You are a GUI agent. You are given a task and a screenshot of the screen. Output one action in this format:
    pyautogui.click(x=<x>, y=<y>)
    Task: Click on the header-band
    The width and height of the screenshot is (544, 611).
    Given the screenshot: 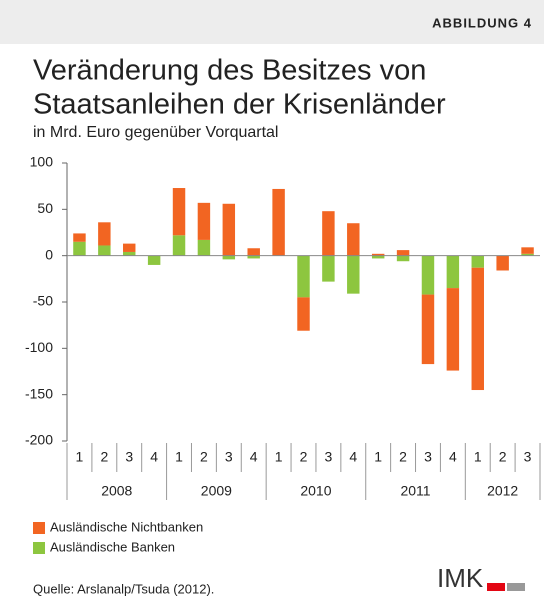 What is the action you would take?
    pyautogui.click(x=272, y=22)
    